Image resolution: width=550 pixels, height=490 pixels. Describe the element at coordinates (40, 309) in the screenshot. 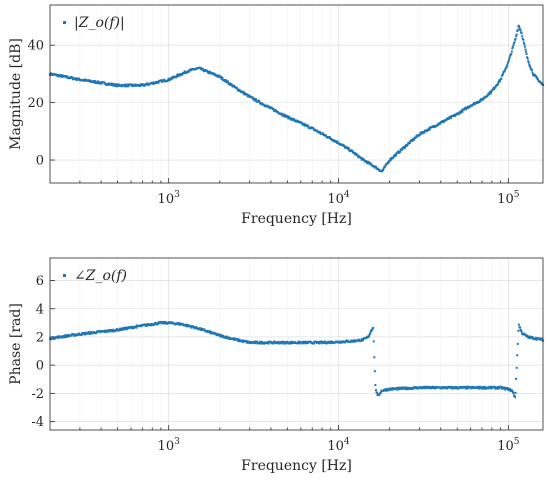

I see `y-tick-label: 4` at that location.